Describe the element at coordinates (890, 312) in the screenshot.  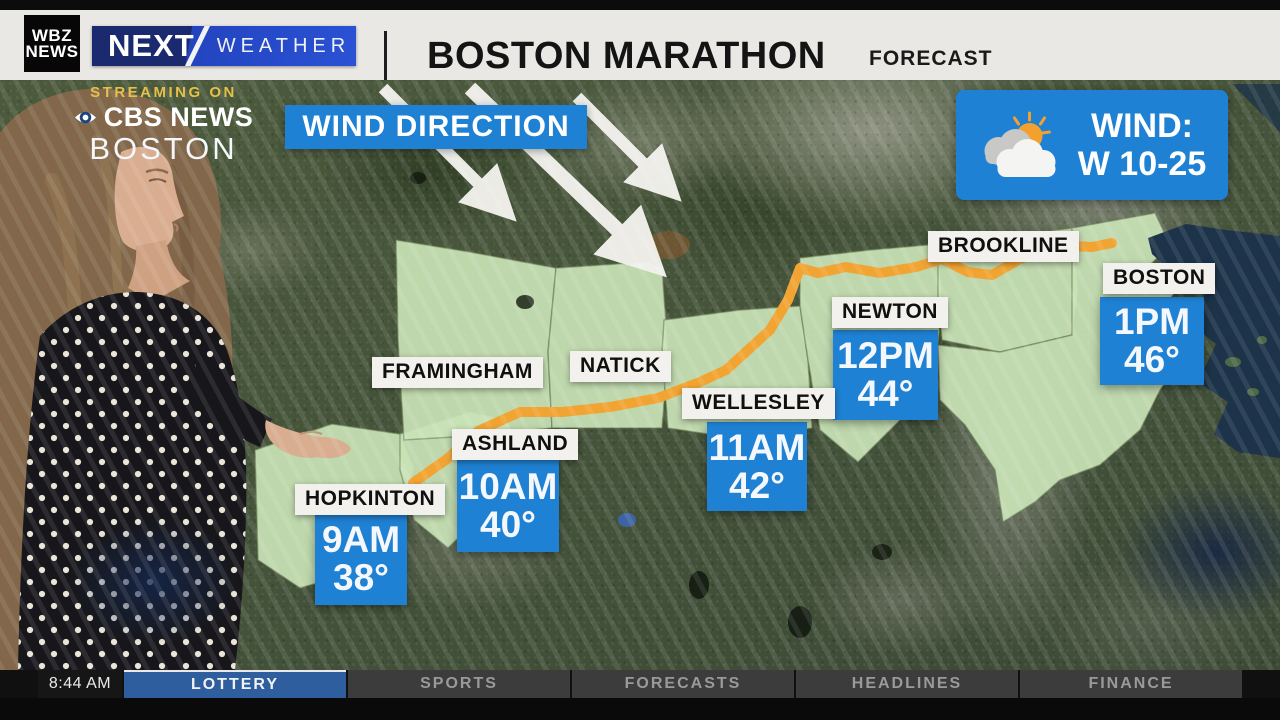
I see `town-label-newton: NEWTON` at that location.